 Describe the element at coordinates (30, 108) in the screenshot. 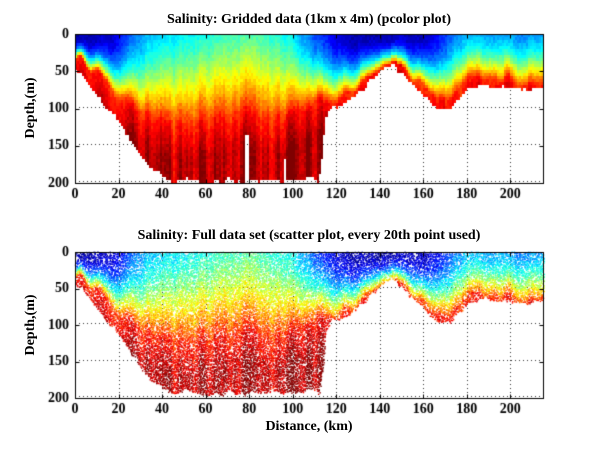

I see `pcolor-plot-ylabel: Depth,(m)` at that location.